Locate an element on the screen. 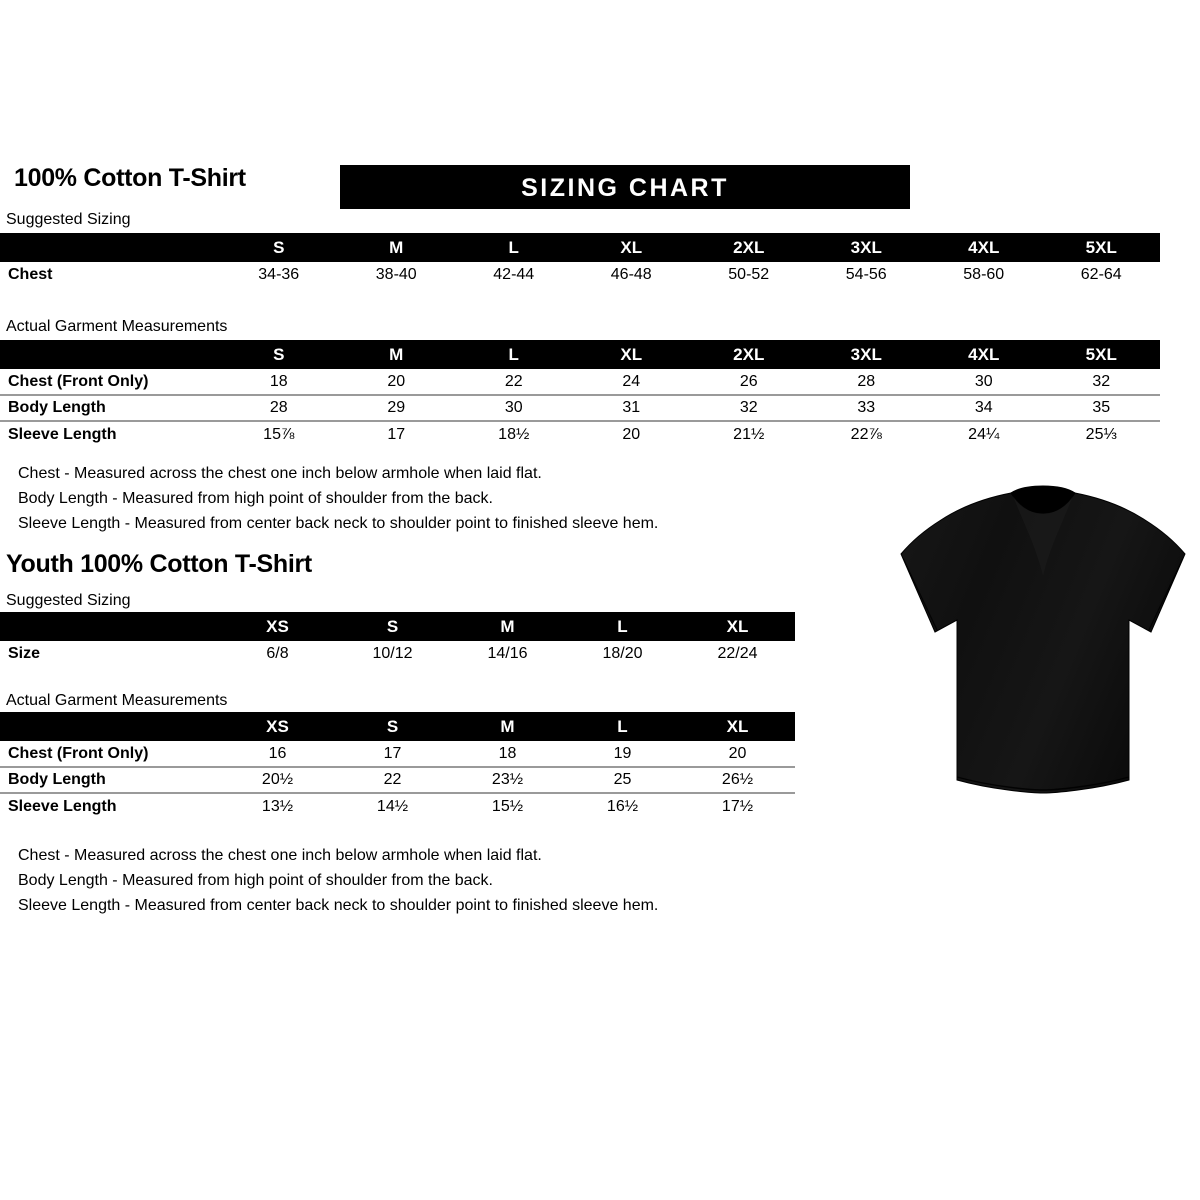  sizing-chart-banner-label: SIZING CHART is located at coordinates (625, 188).